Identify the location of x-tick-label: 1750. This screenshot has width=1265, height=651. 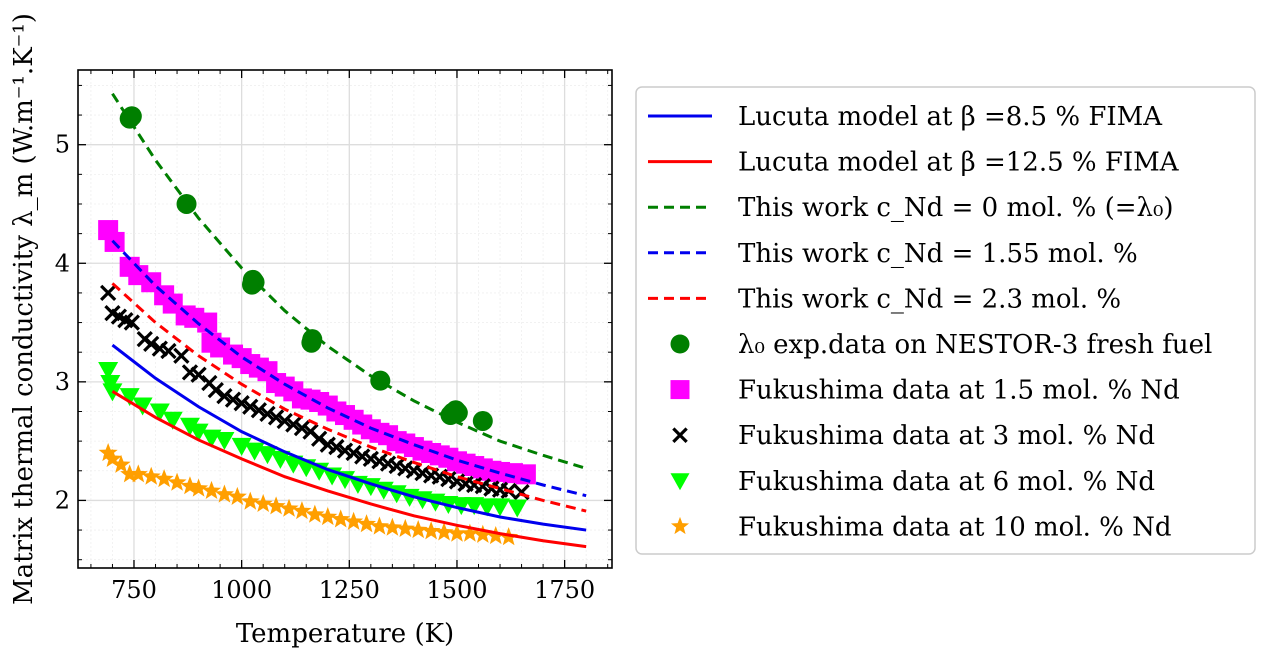
(564, 590).